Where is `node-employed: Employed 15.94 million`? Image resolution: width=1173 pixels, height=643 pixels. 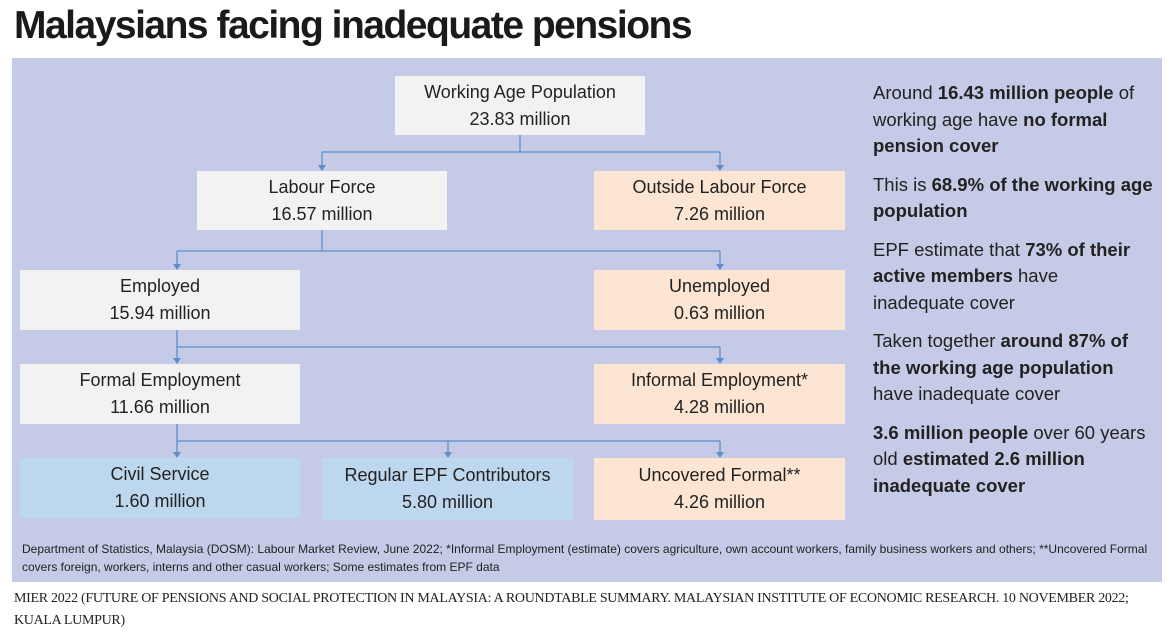
node-employed: Employed 15.94 million is located at coordinates (160, 300).